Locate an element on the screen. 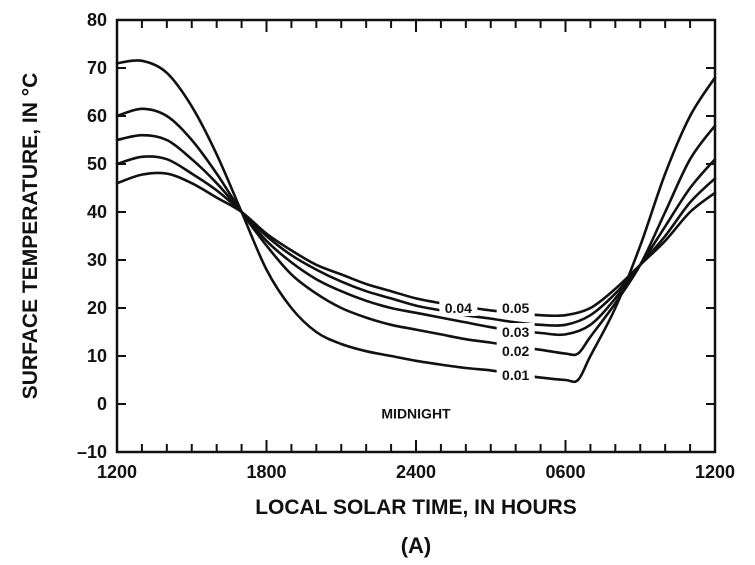  series-label-0.02: 0.02 is located at coordinates (515, 351).